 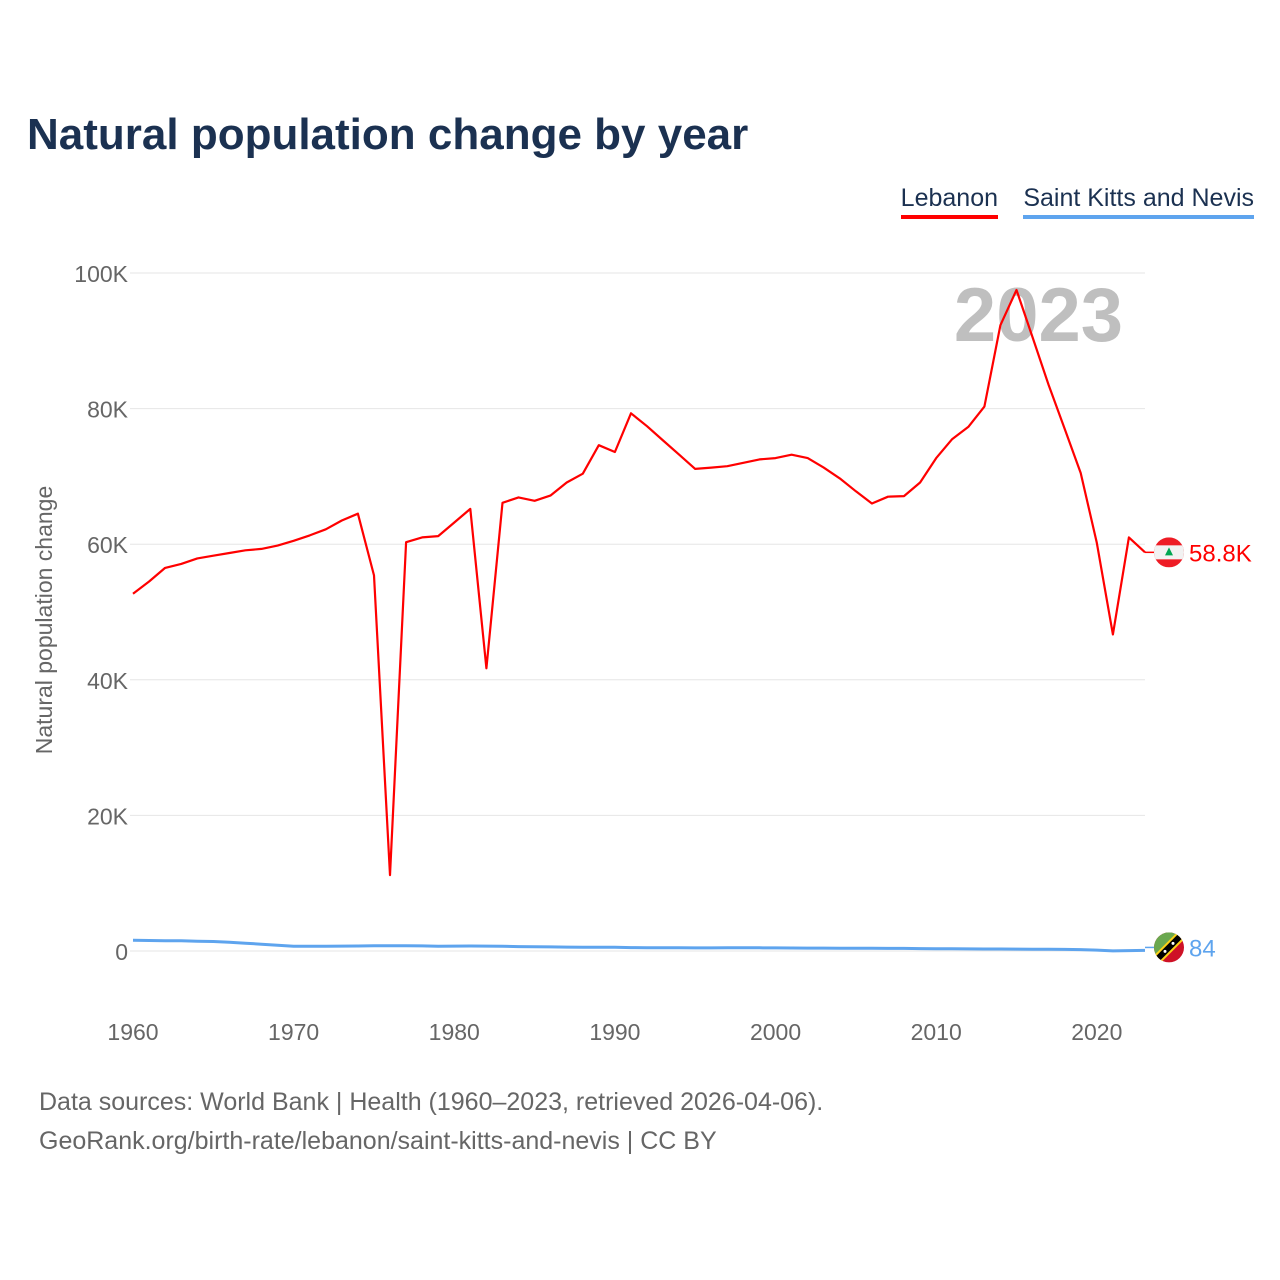 I want to click on chart-title: Natural population change by year, so click(x=388, y=134).